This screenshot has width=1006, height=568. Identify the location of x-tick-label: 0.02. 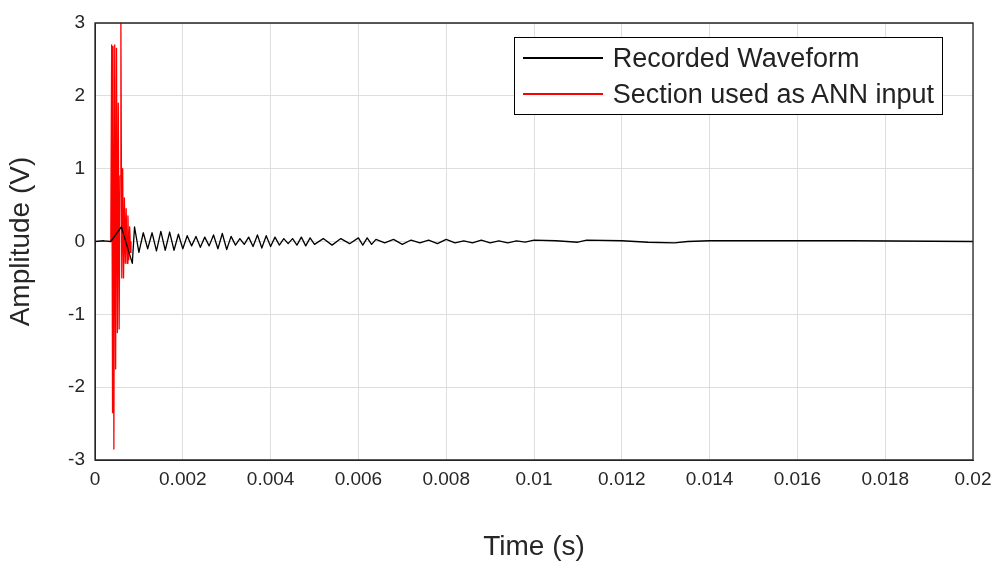
(973, 478).